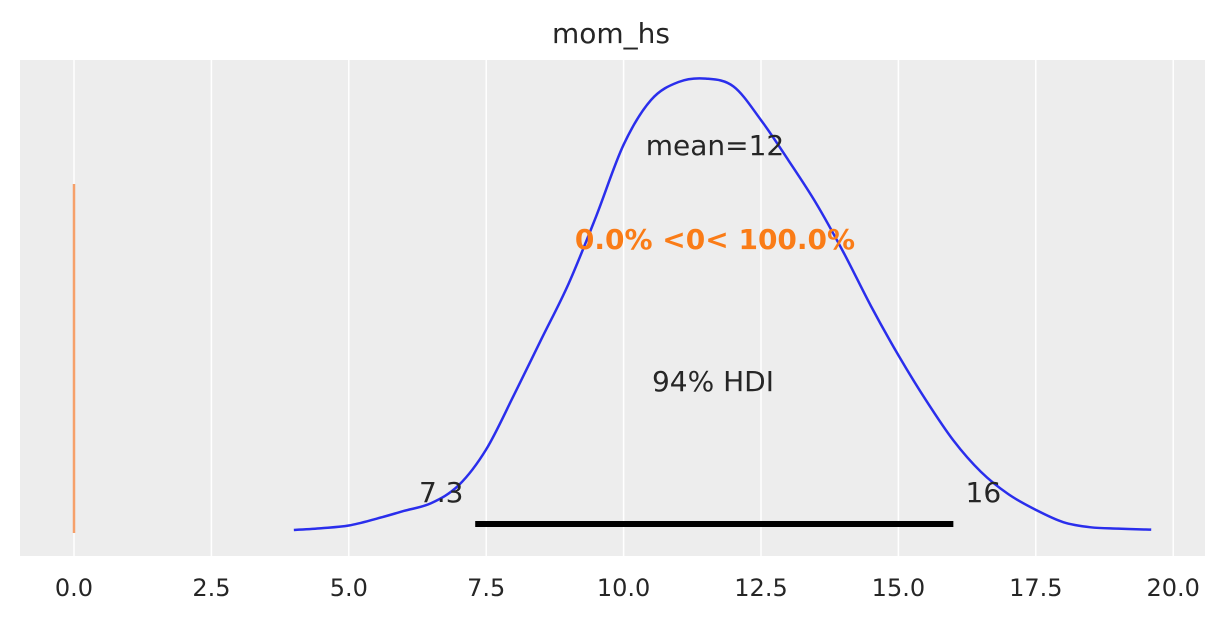 This screenshot has height=623, width=1223. I want to click on hdi-label: 94% HDI, so click(713, 381).